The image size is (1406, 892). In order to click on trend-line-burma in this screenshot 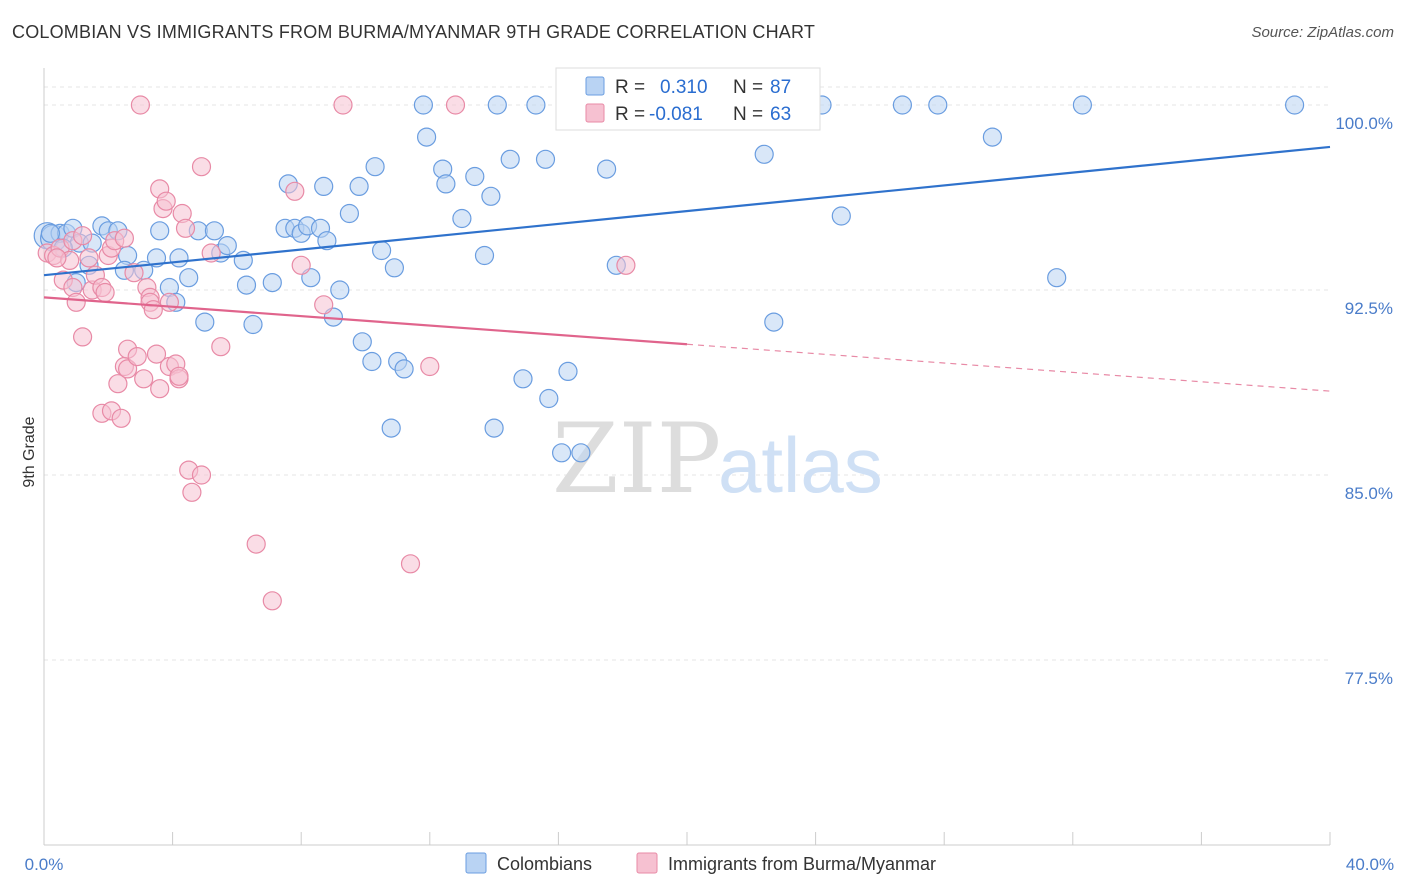, I will do `click(365, 321)`.